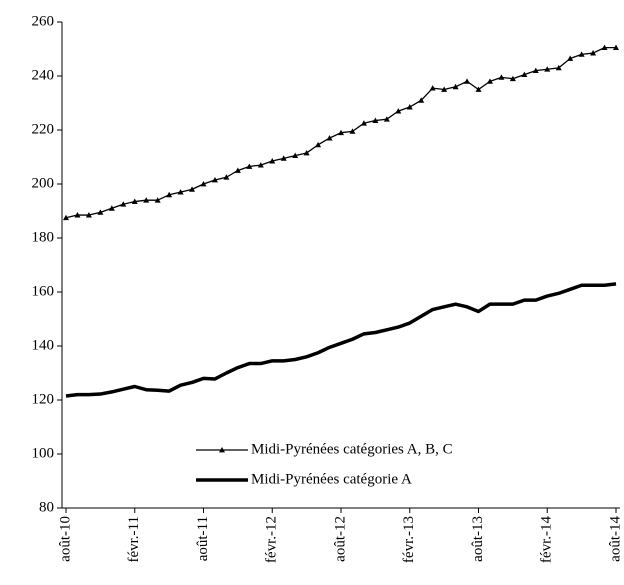 The image size is (624, 585). What do you see at coordinates (43, 399) in the screenshot?
I see `y-tick-label: 120` at bounding box center [43, 399].